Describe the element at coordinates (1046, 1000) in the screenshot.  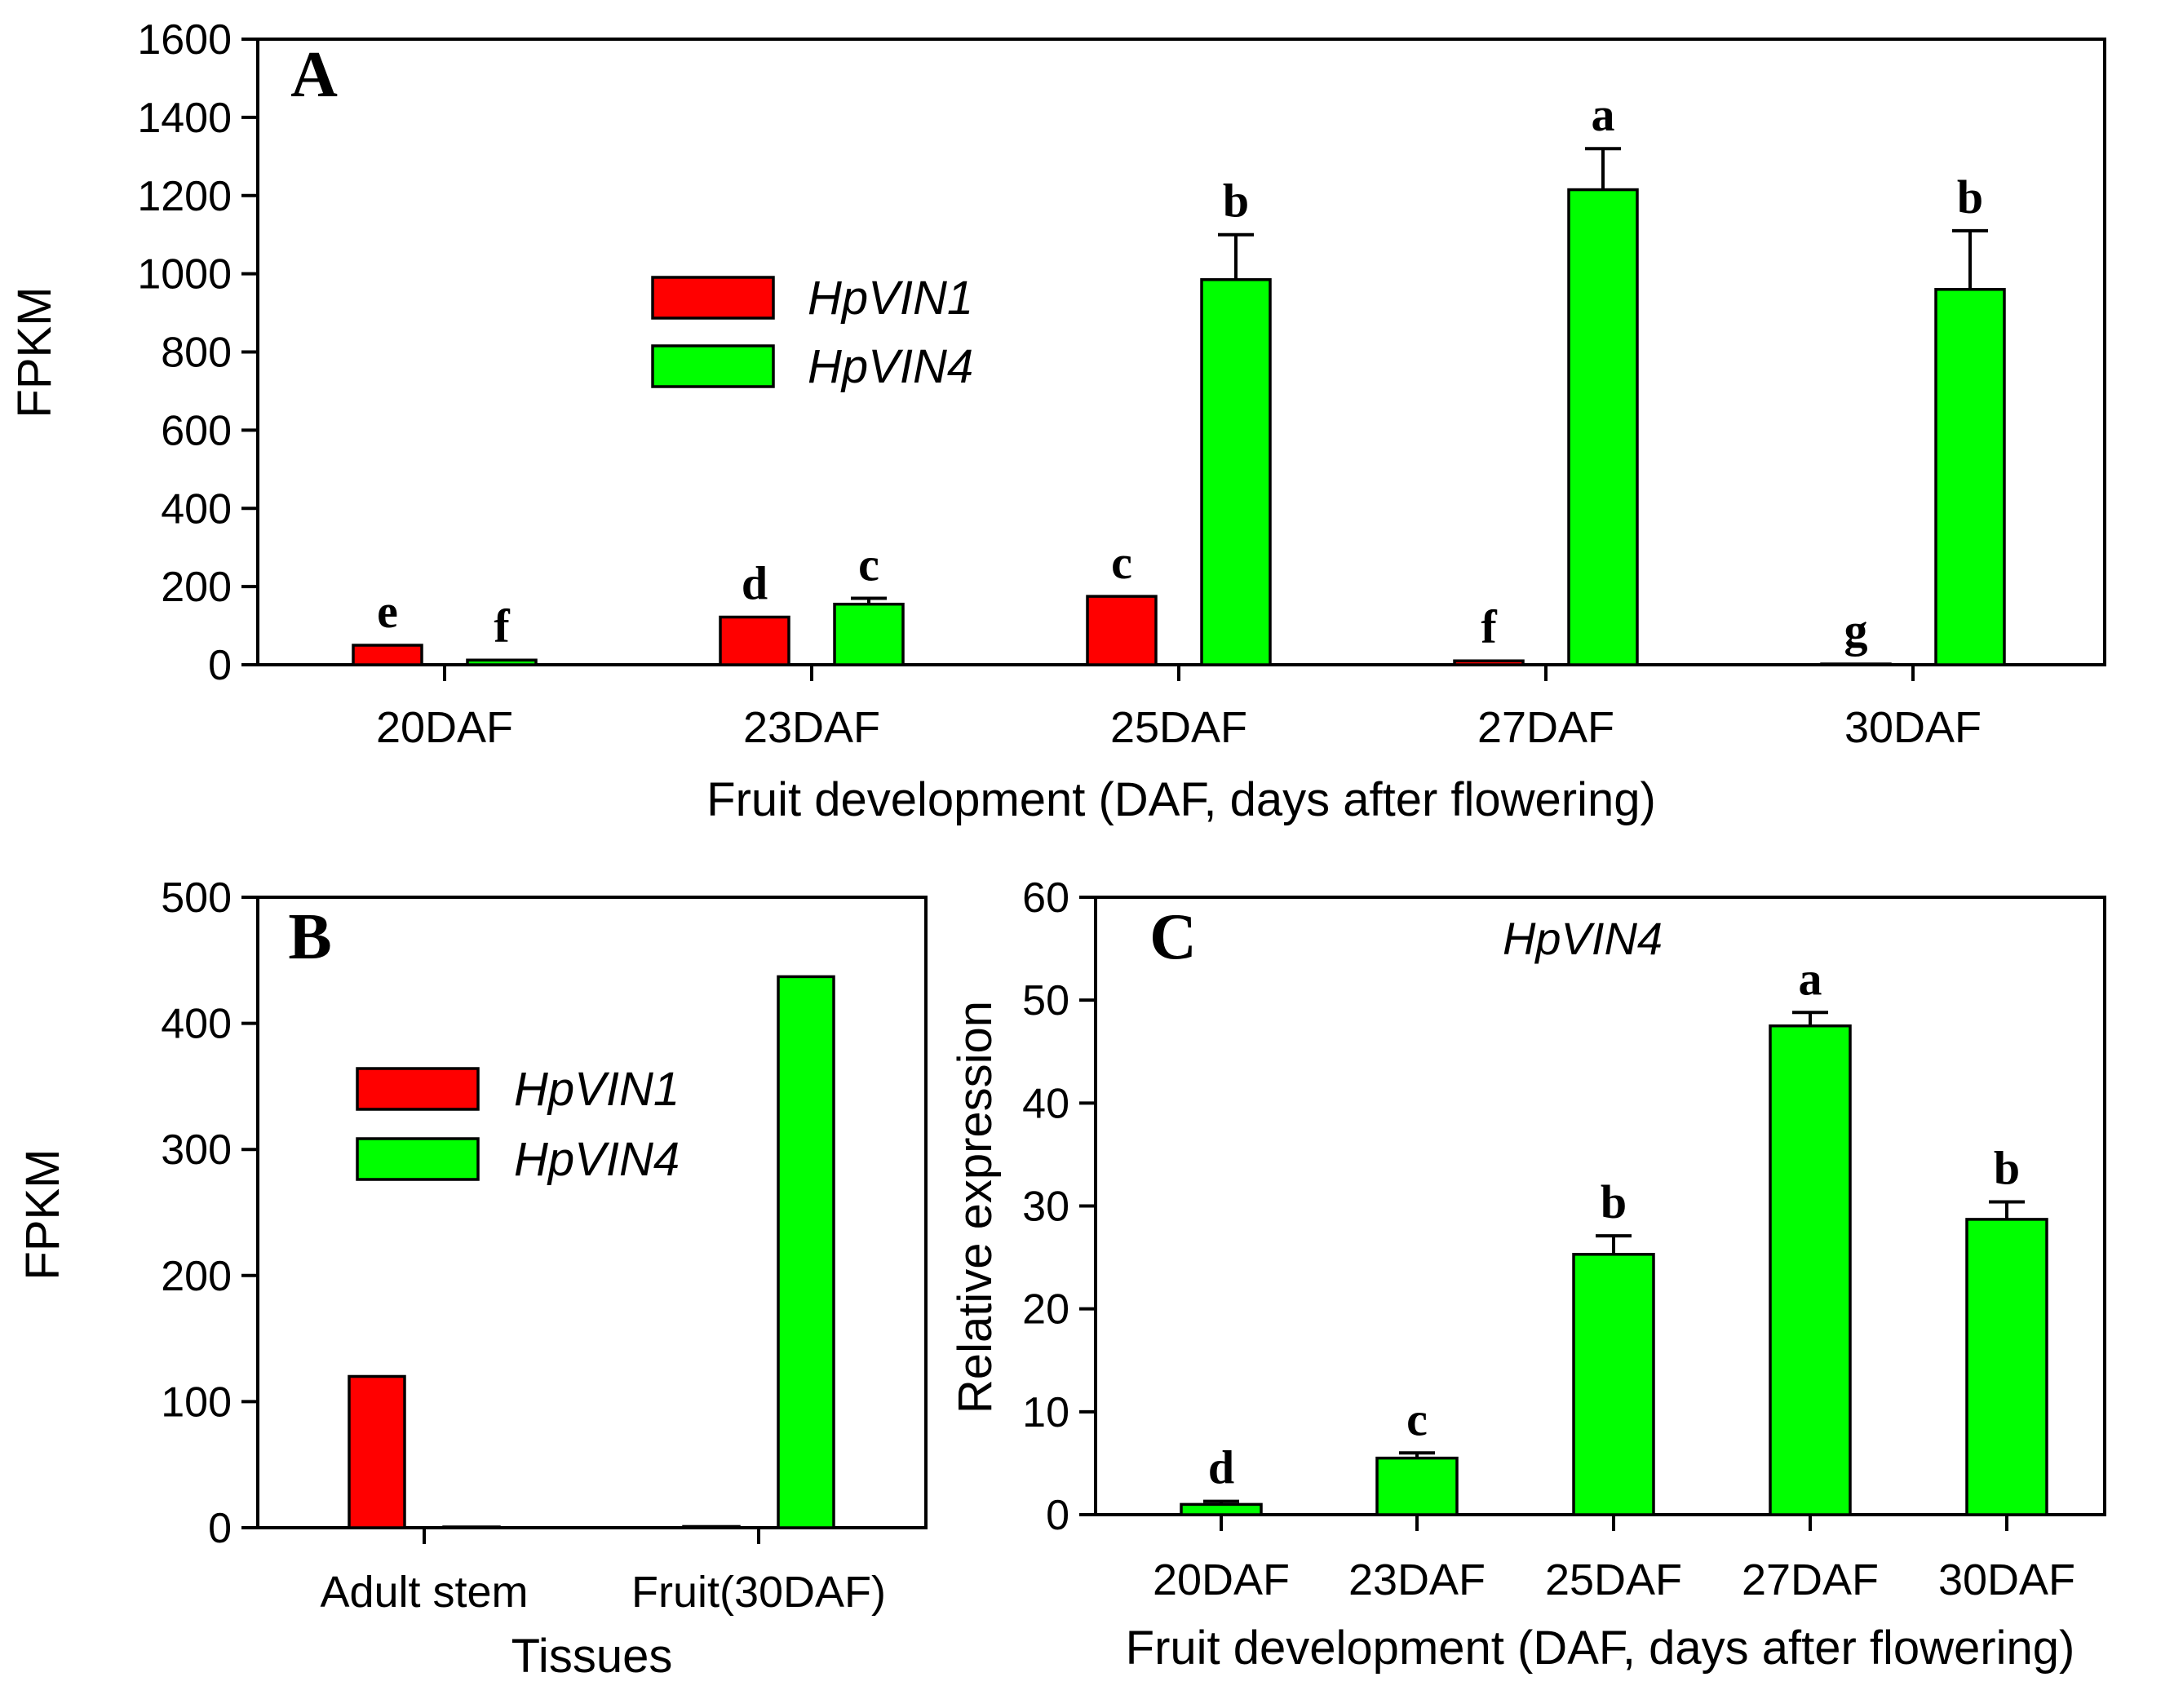
I see `y-tick-label: 50` at that location.